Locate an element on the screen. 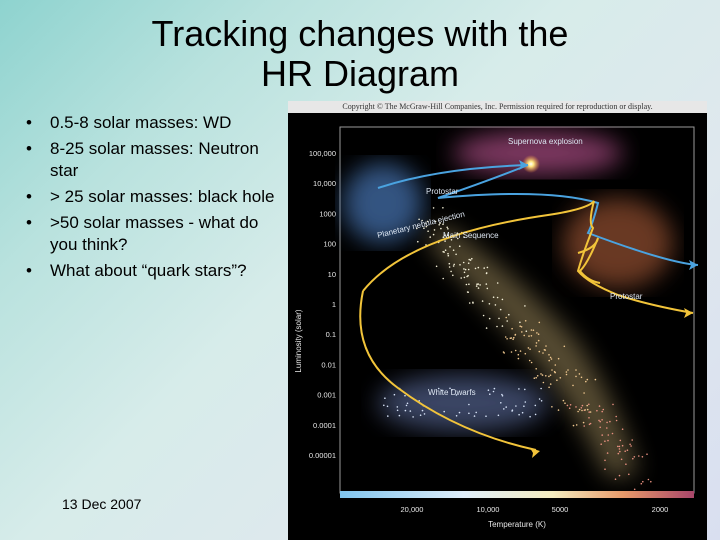  supernova-burst is located at coordinates (531, 164).